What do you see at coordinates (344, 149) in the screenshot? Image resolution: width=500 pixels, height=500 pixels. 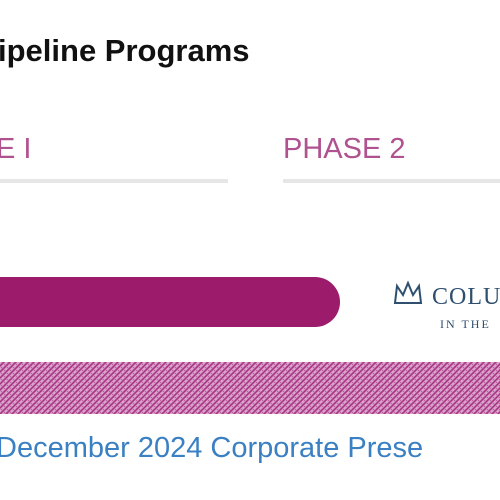 I see `phase-label: PHASE 2` at bounding box center [344, 149].